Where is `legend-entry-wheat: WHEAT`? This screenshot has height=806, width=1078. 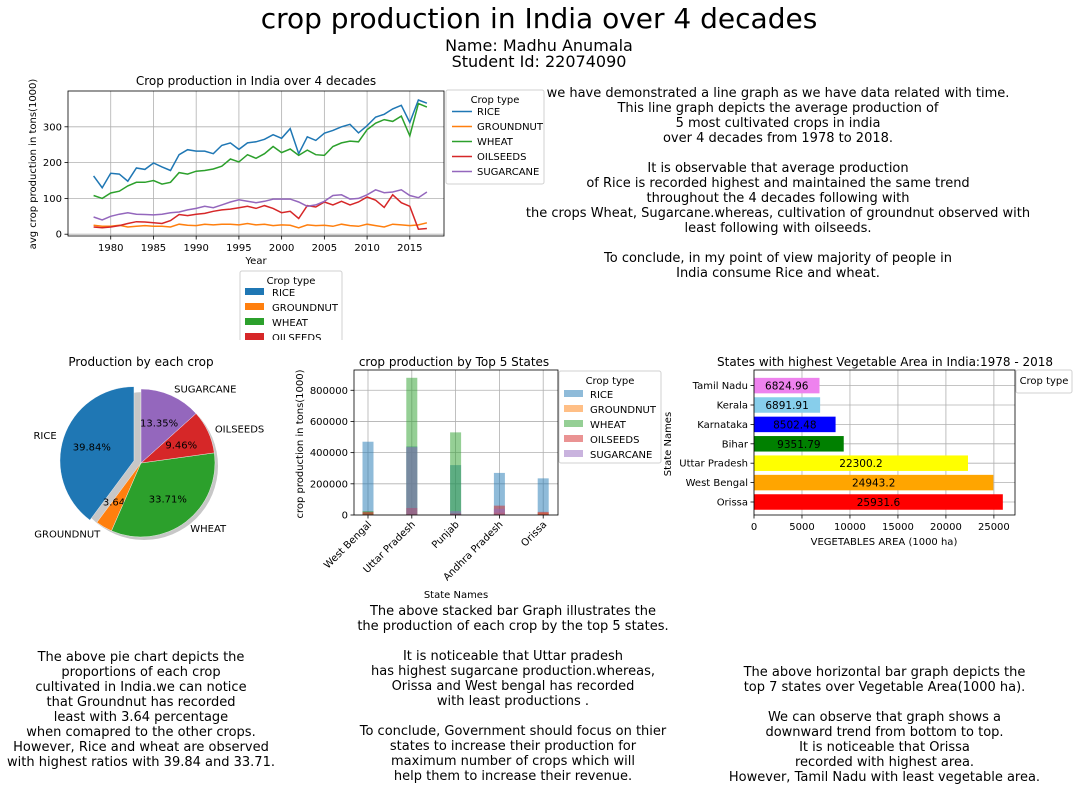
legend-entry-wheat: WHEAT is located at coordinates (495, 142).